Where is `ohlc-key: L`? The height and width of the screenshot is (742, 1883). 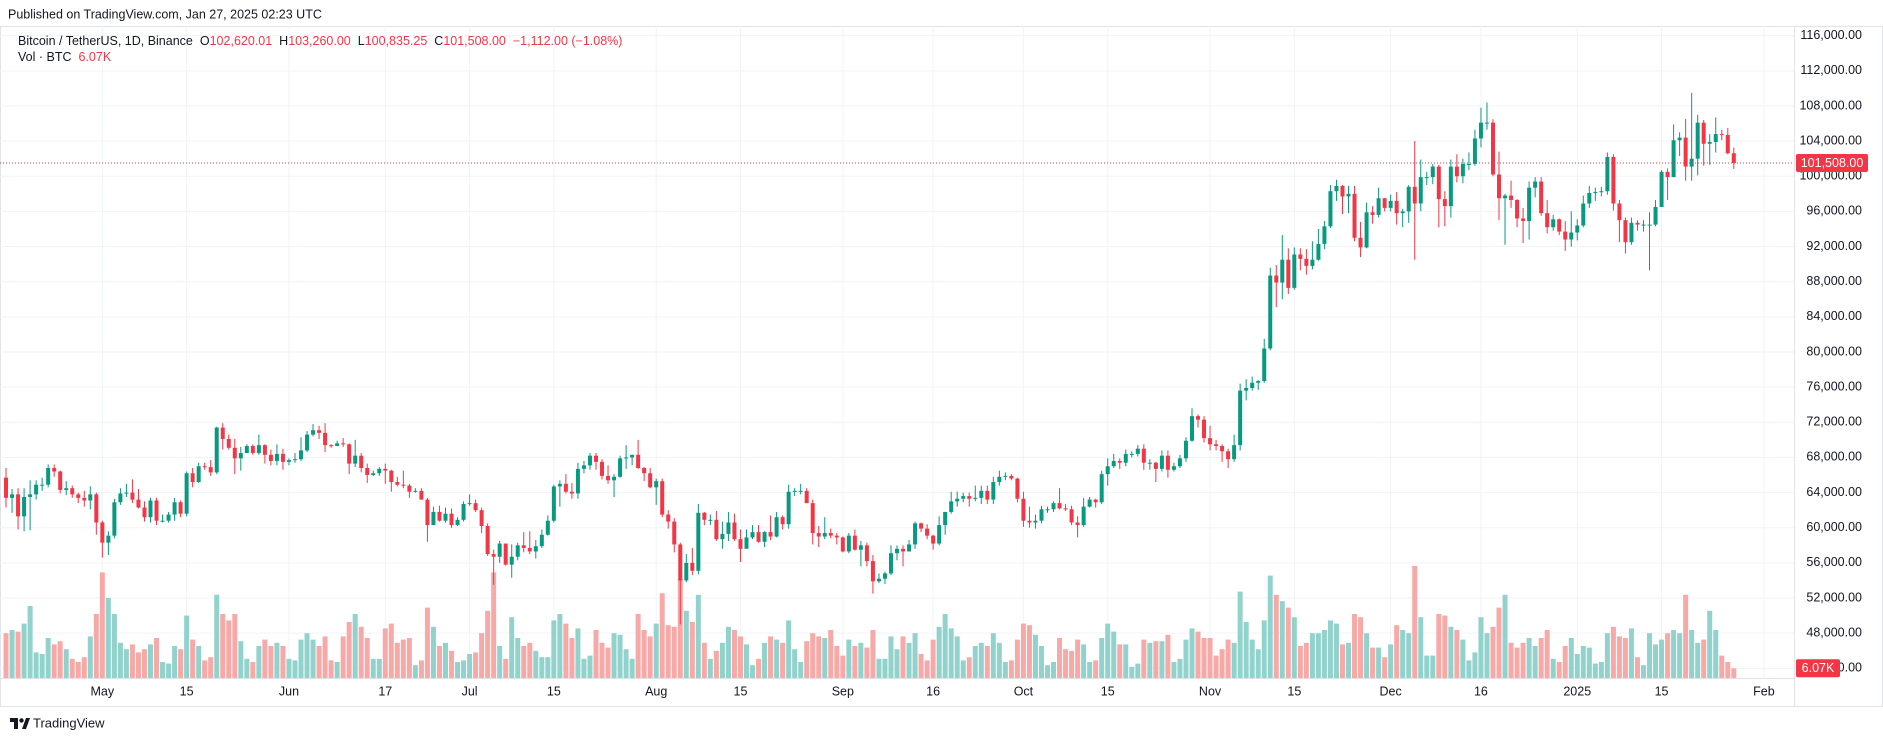 ohlc-key: L is located at coordinates (361, 41).